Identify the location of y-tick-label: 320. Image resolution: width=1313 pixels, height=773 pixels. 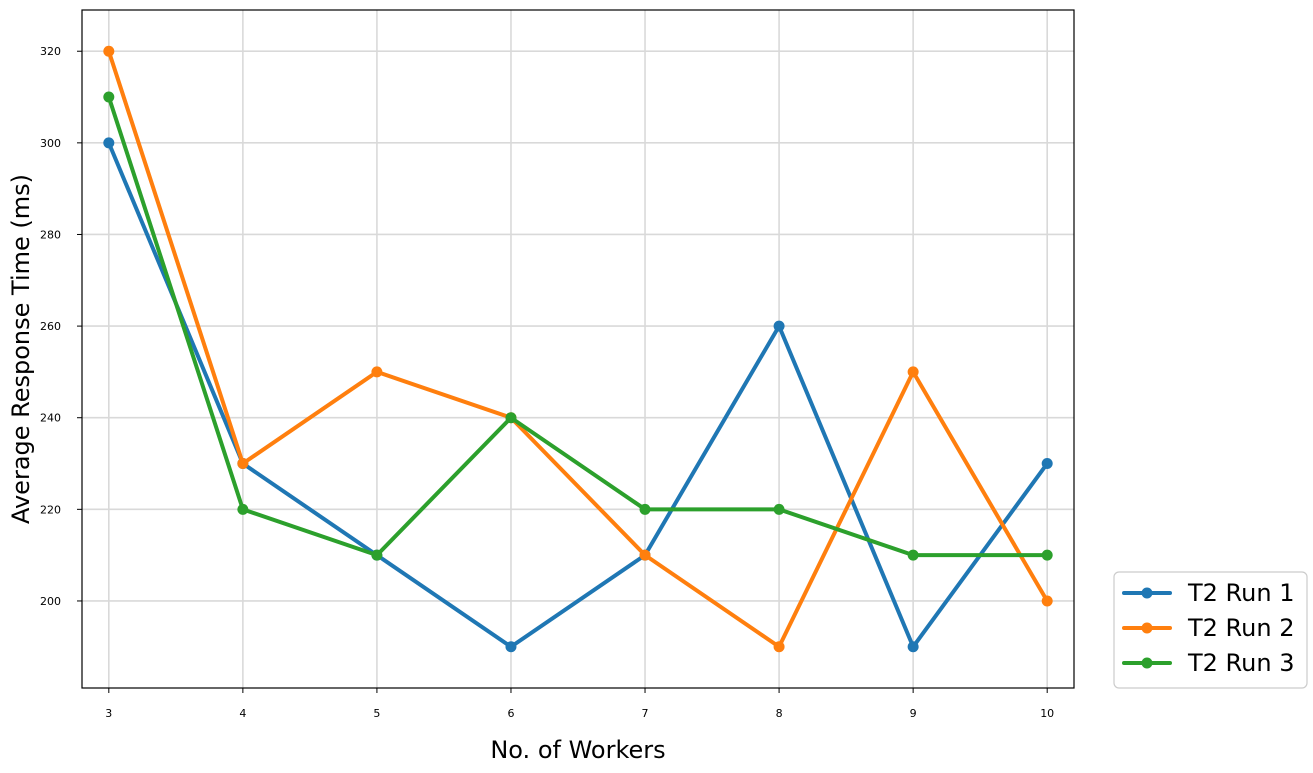
(50, 51).